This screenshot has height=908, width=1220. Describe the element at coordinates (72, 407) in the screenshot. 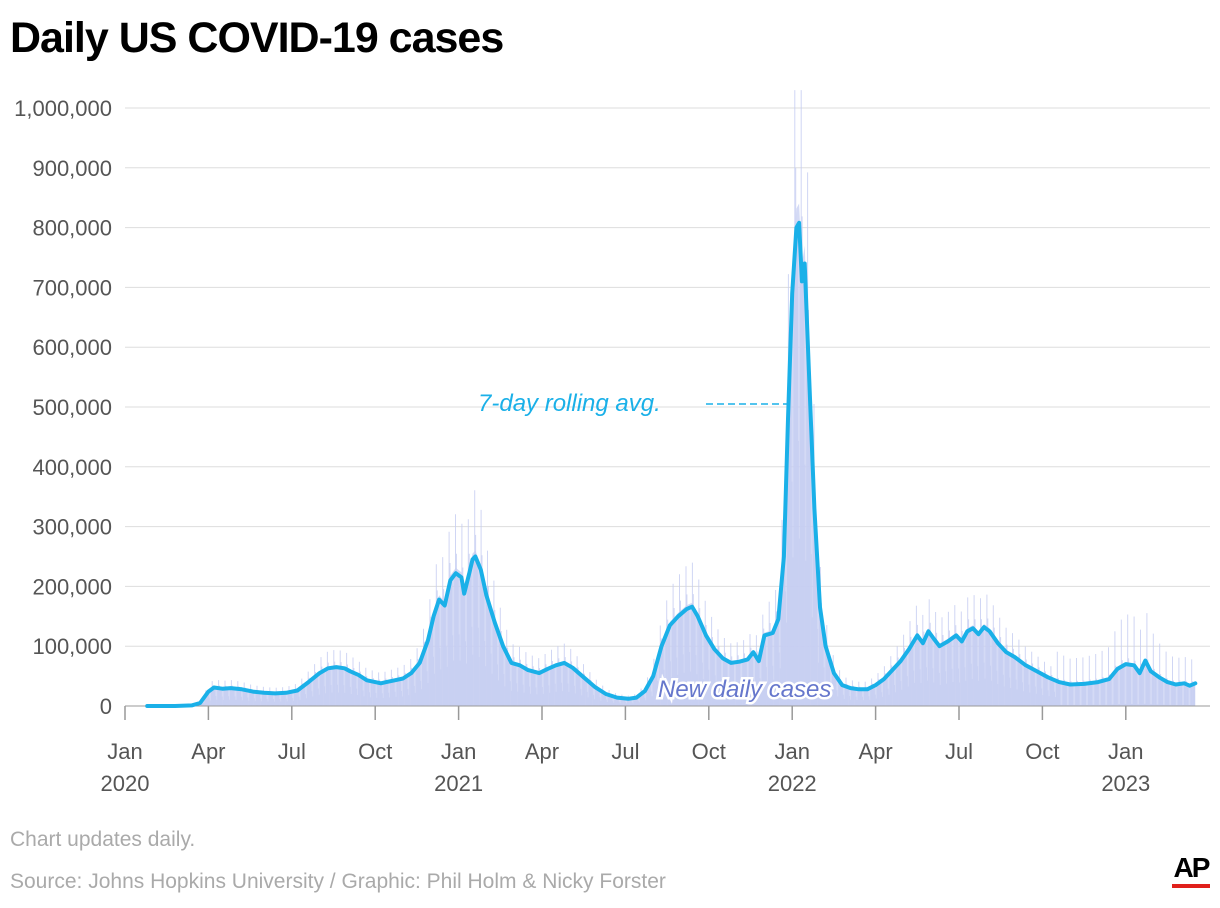

I see `y-tick-label: 500,000` at that location.